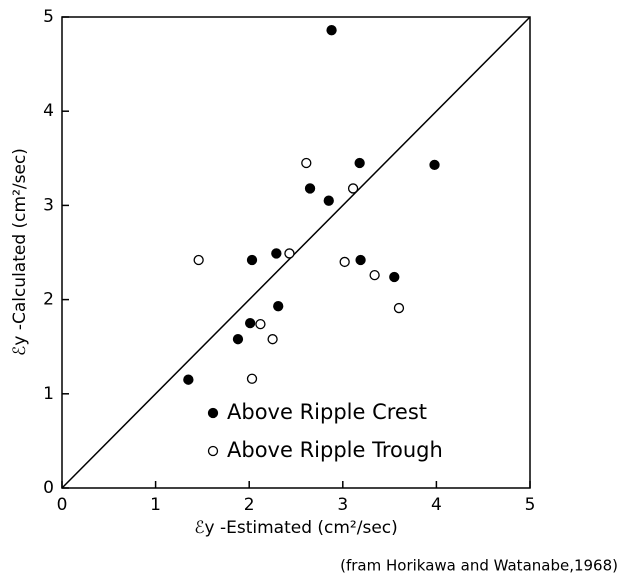 Image resolution: width=623 pixels, height=585 pixels. Describe the element at coordinates (335, 450) in the screenshot. I see `legend-label: Above Ripple Trough` at that location.